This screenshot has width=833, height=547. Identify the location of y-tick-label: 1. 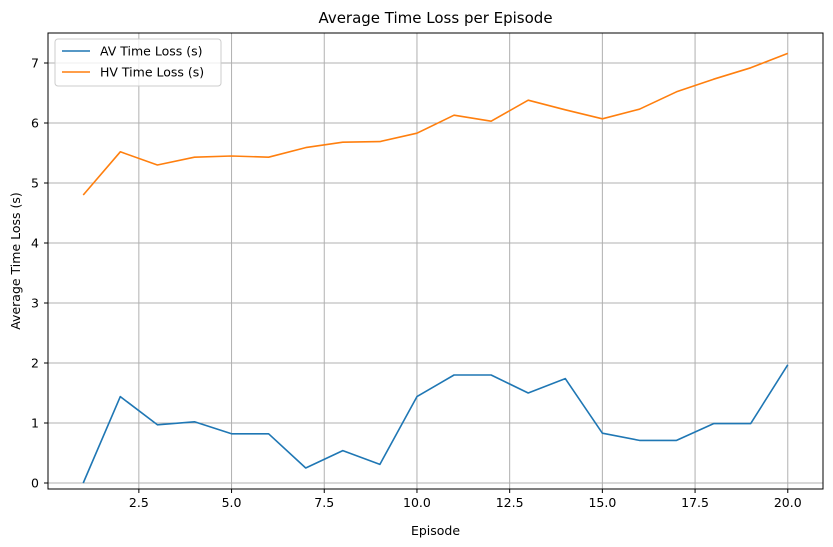
(35, 423).